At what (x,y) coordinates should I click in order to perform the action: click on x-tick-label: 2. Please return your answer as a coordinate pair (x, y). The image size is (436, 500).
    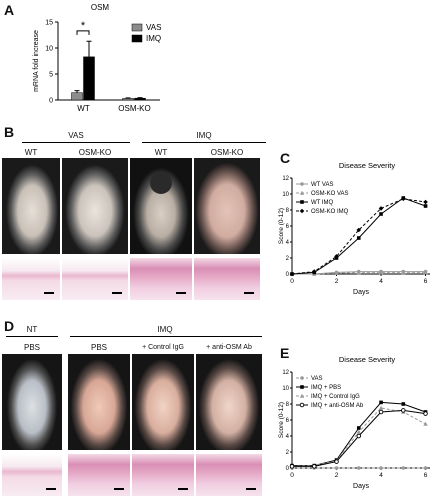
    Looking at the image, I should click on (337, 475).